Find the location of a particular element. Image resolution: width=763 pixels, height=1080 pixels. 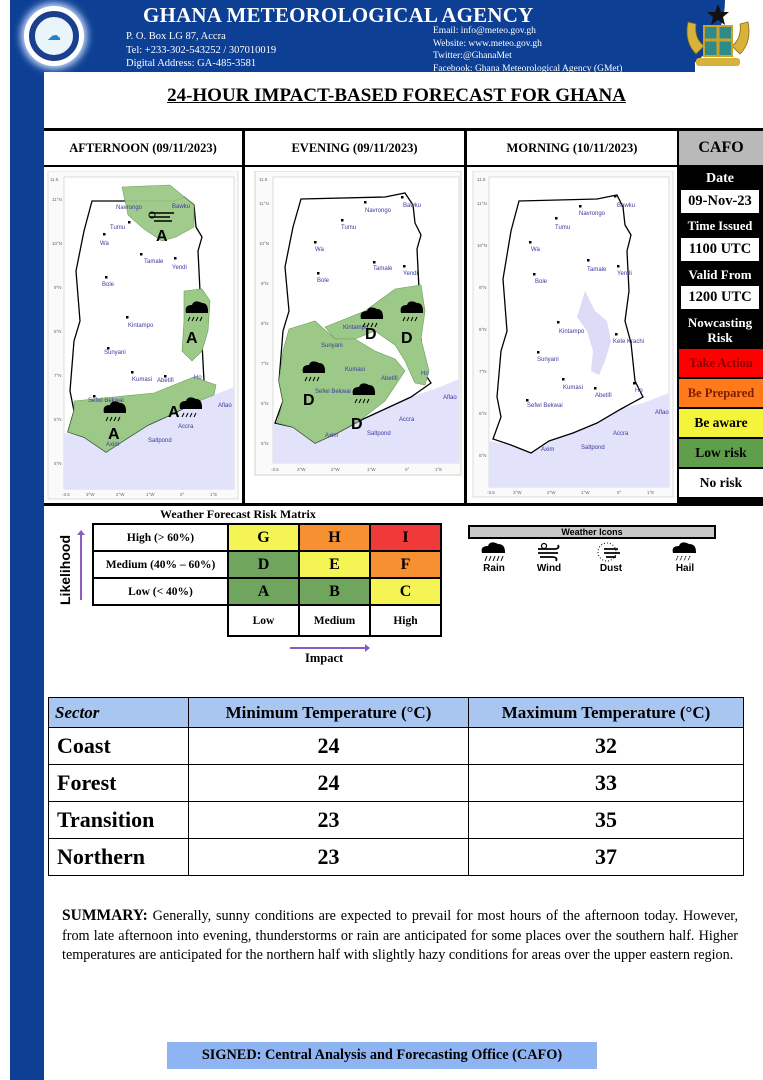

svg-text: Tumu is located at coordinates (348, 228).